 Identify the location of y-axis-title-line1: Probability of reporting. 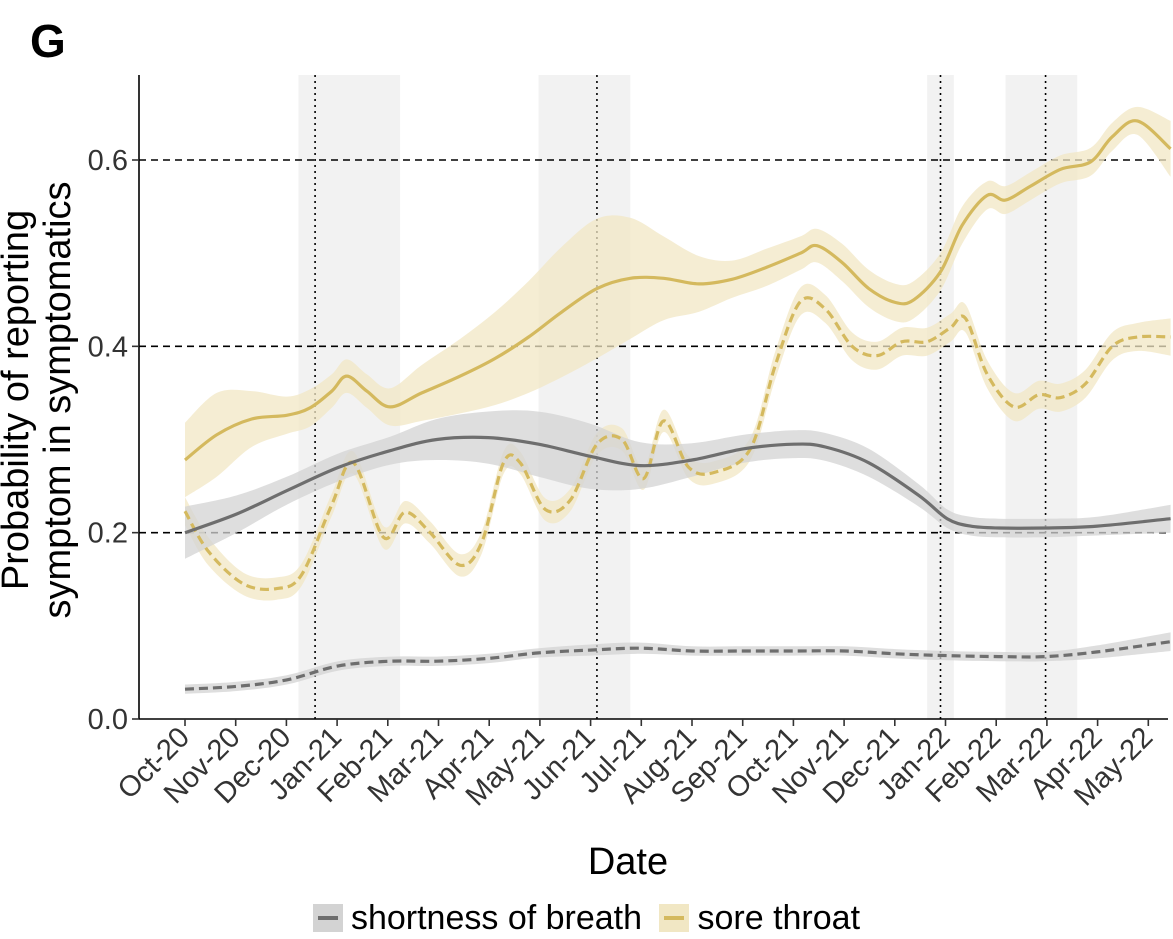
(18, 400).